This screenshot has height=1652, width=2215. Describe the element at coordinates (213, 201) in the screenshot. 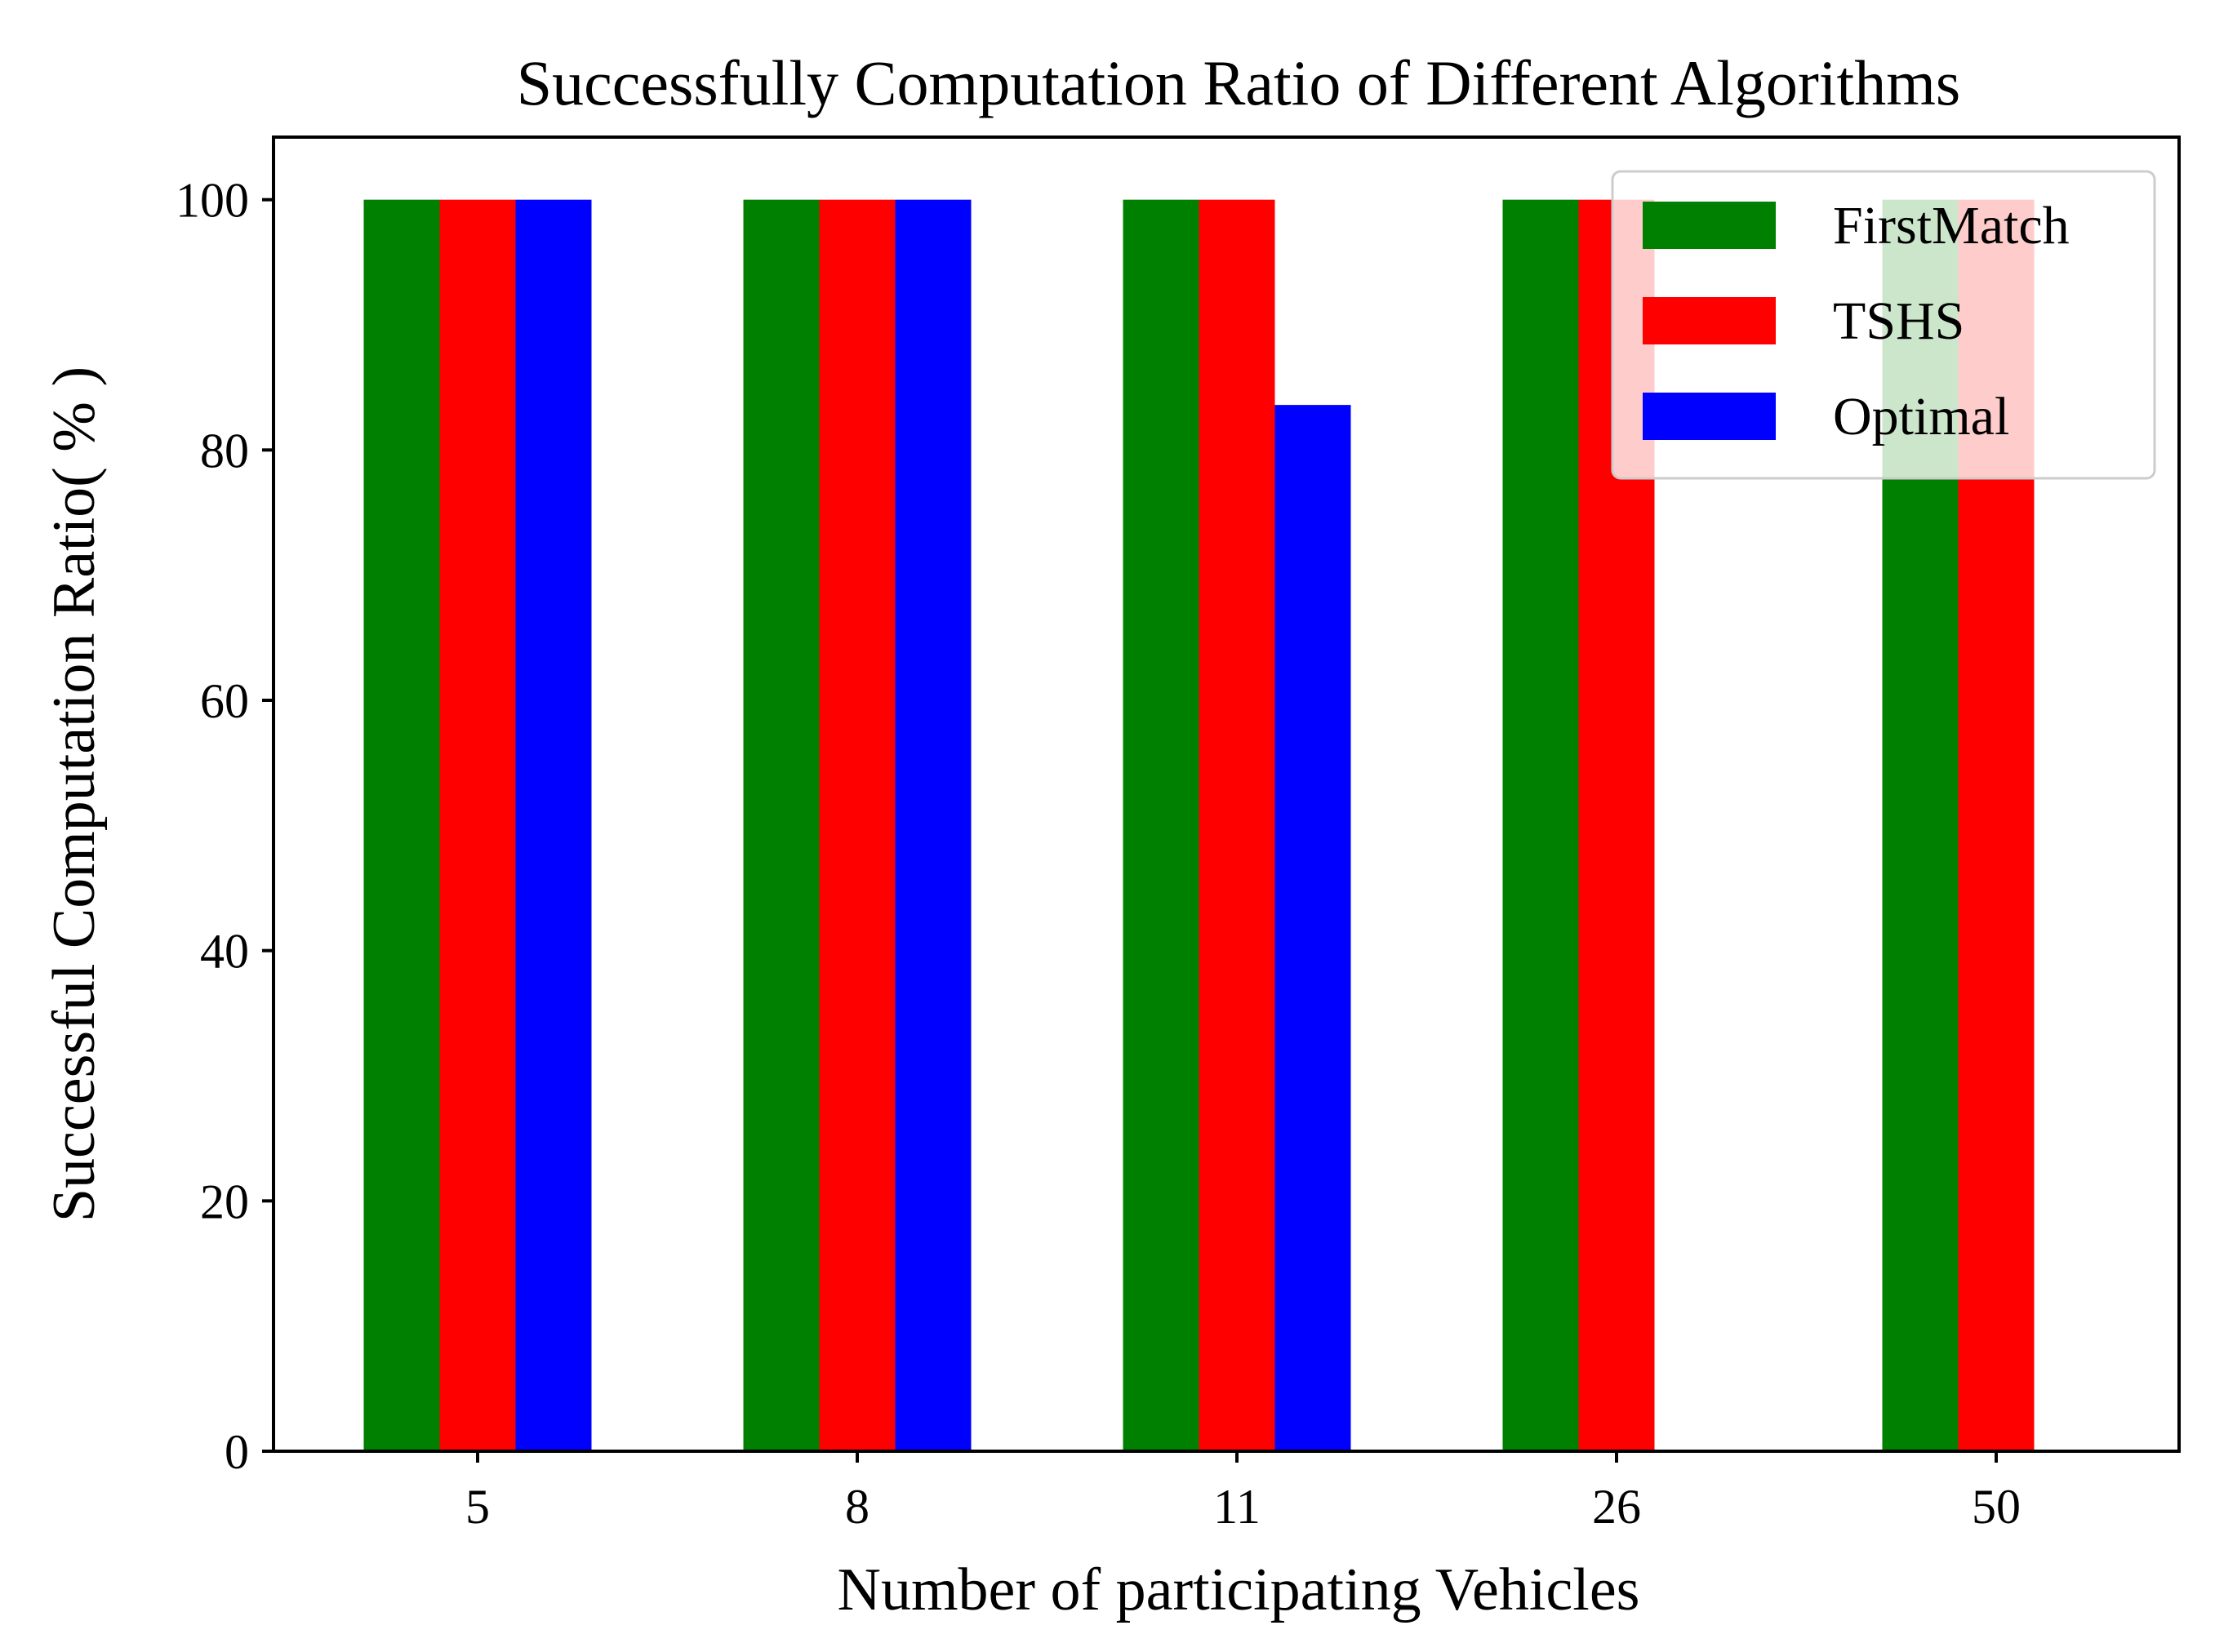

I see `y-tick-label: 100` at that location.